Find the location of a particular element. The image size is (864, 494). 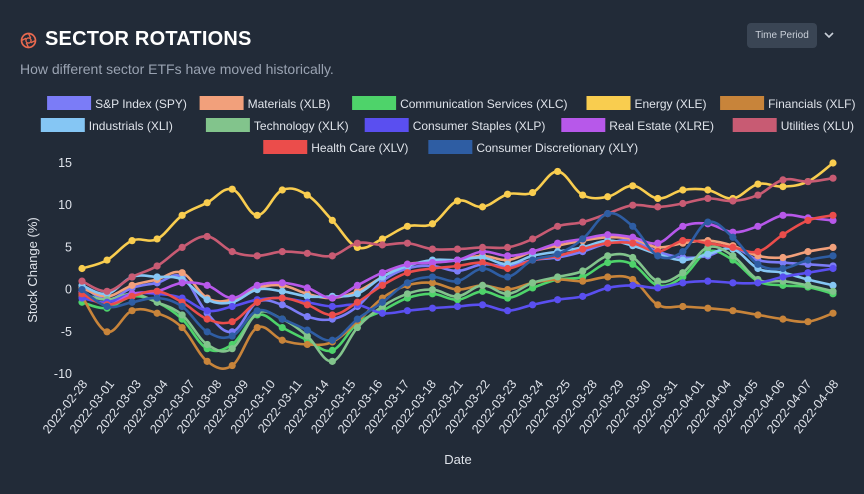

legend-item-financials-xlf: Financials (XLF) is located at coordinates (787, 103).